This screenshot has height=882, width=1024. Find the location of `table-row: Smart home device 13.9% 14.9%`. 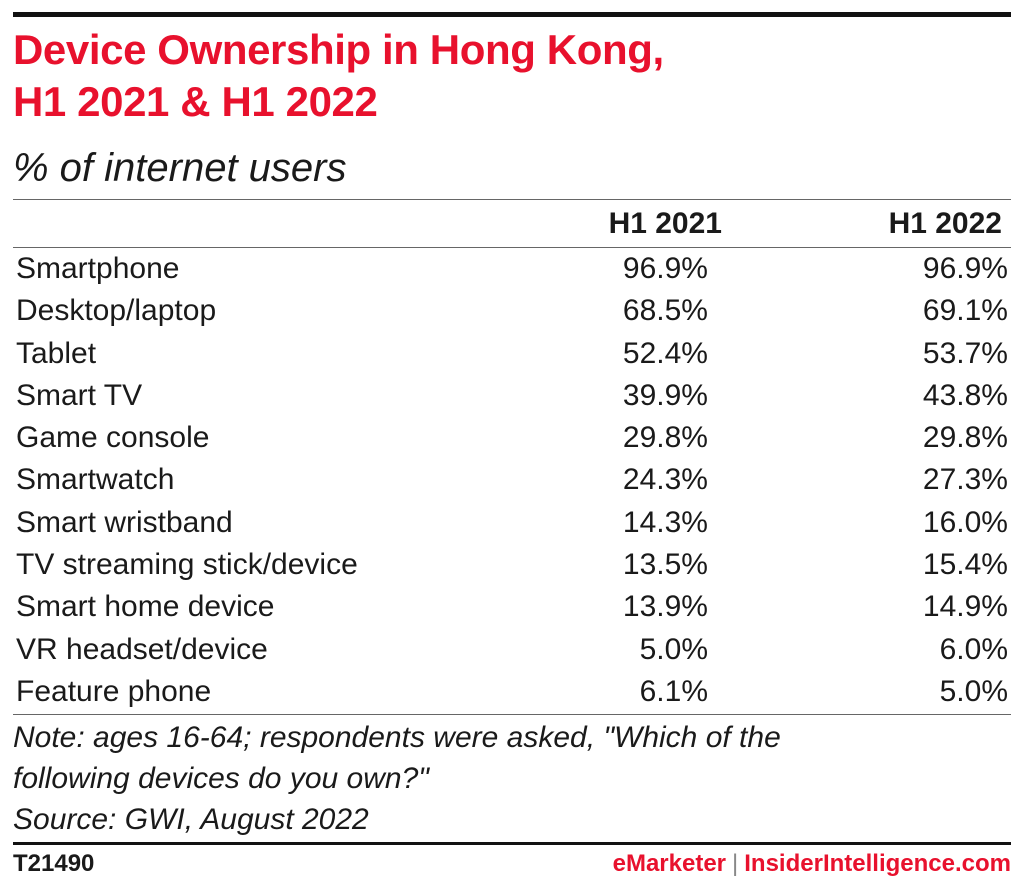

table-row: Smart home device 13.9% 14.9% is located at coordinates (512, 607).